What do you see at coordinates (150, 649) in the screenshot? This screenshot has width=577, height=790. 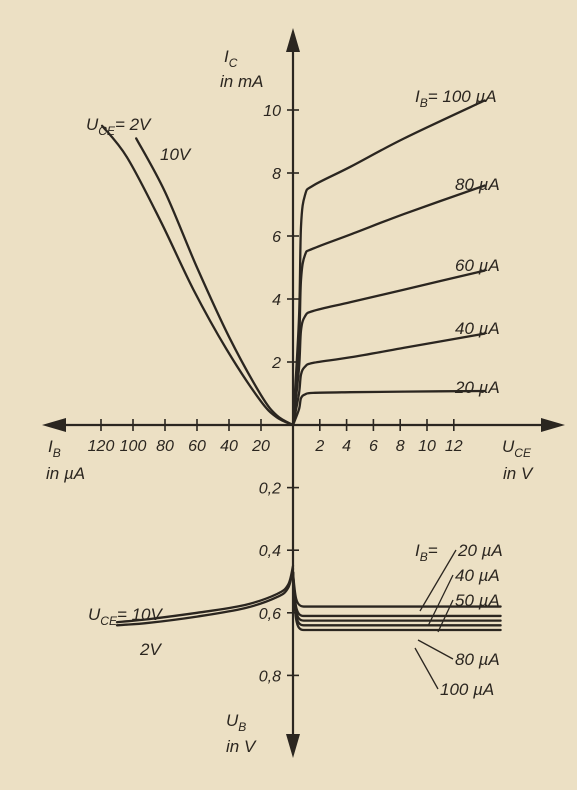 I see `input-curve-label: 2V` at bounding box center [150, 649].